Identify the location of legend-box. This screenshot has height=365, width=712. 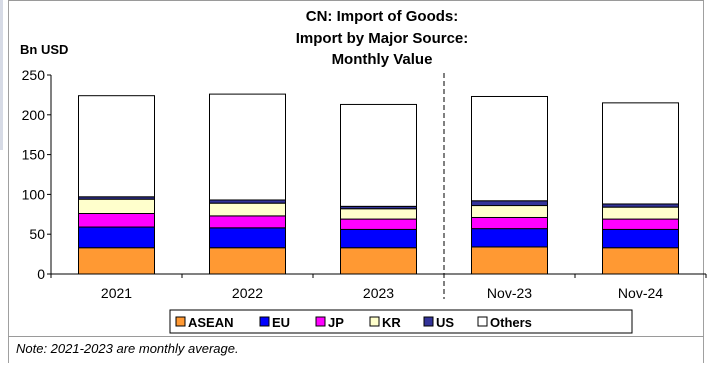
(401, 321).